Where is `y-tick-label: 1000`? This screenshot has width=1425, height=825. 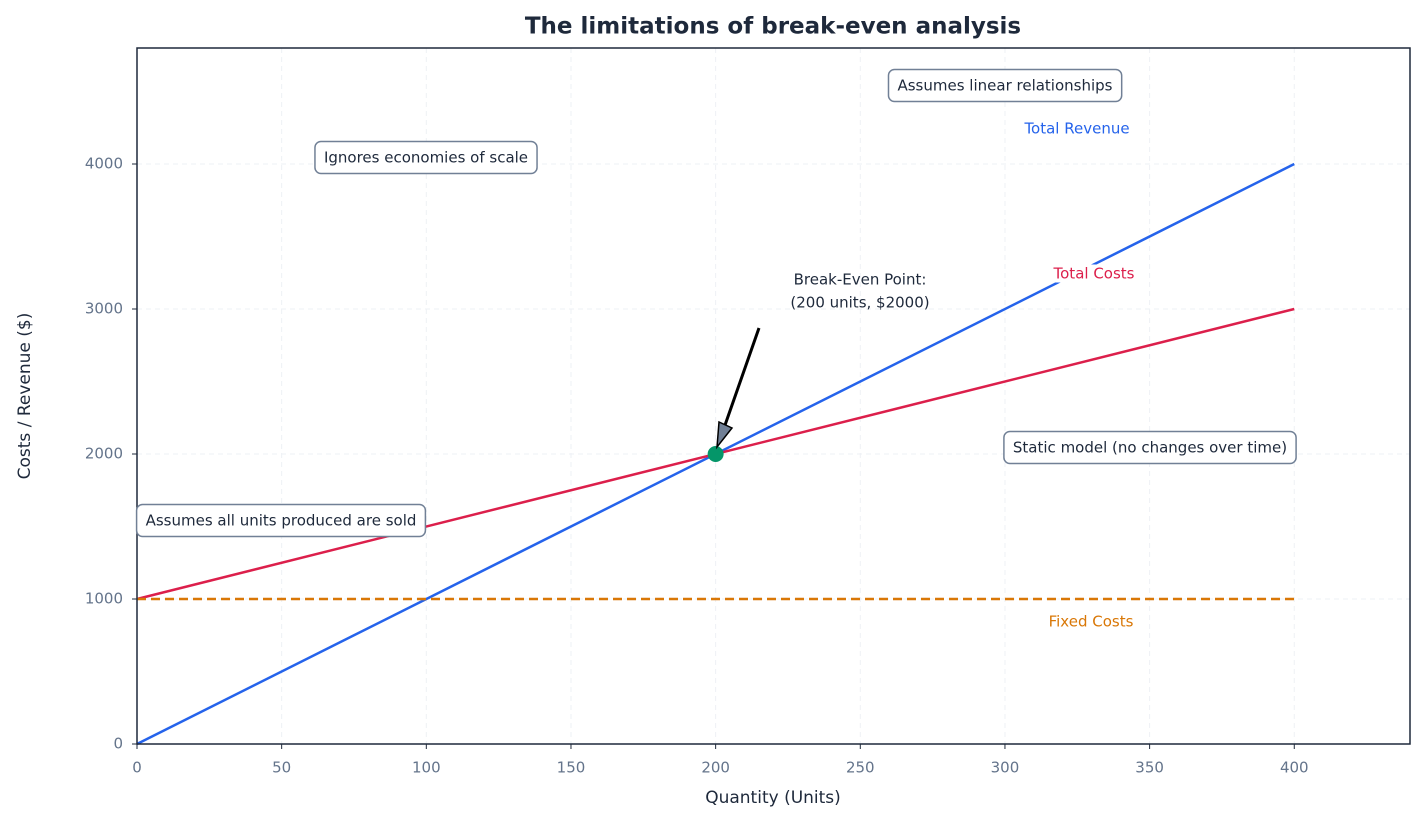 y-tick-label: 1000 is located at coordinates (104, 599).